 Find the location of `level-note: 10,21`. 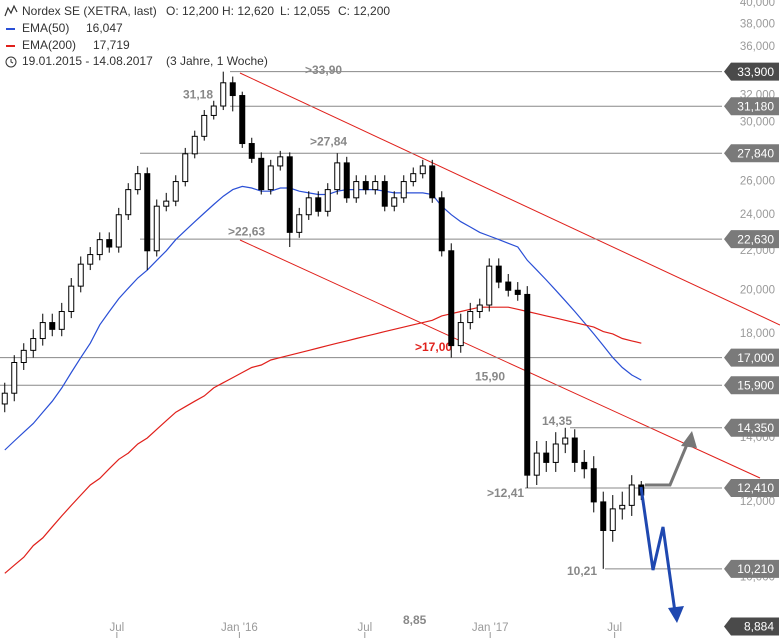

level-note: 10,21 is located at coordinates (582, 571).